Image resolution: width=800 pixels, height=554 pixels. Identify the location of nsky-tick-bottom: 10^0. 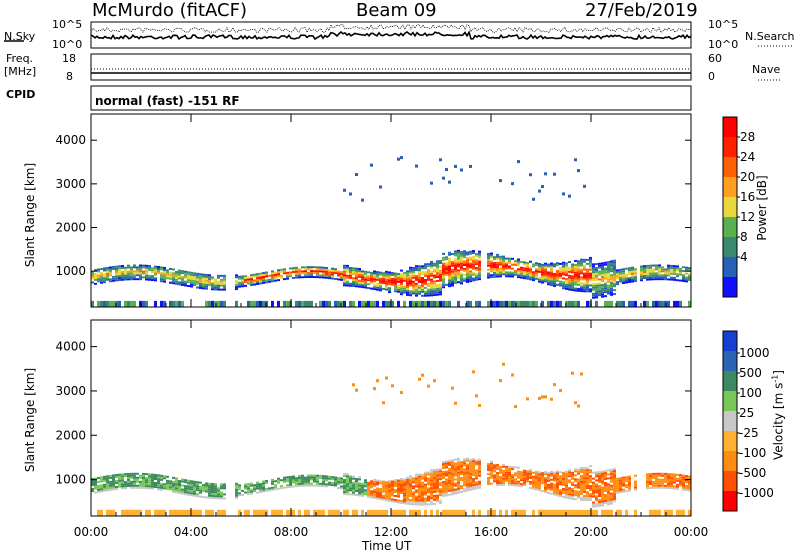
(67, 44).